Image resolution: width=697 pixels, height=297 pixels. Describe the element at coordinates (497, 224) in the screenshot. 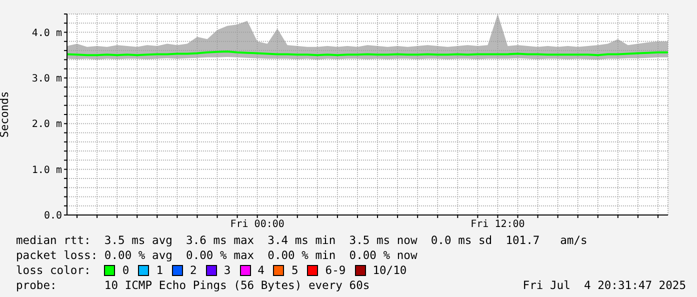

I see `x-tick-label: Fri 12:00` at that location.